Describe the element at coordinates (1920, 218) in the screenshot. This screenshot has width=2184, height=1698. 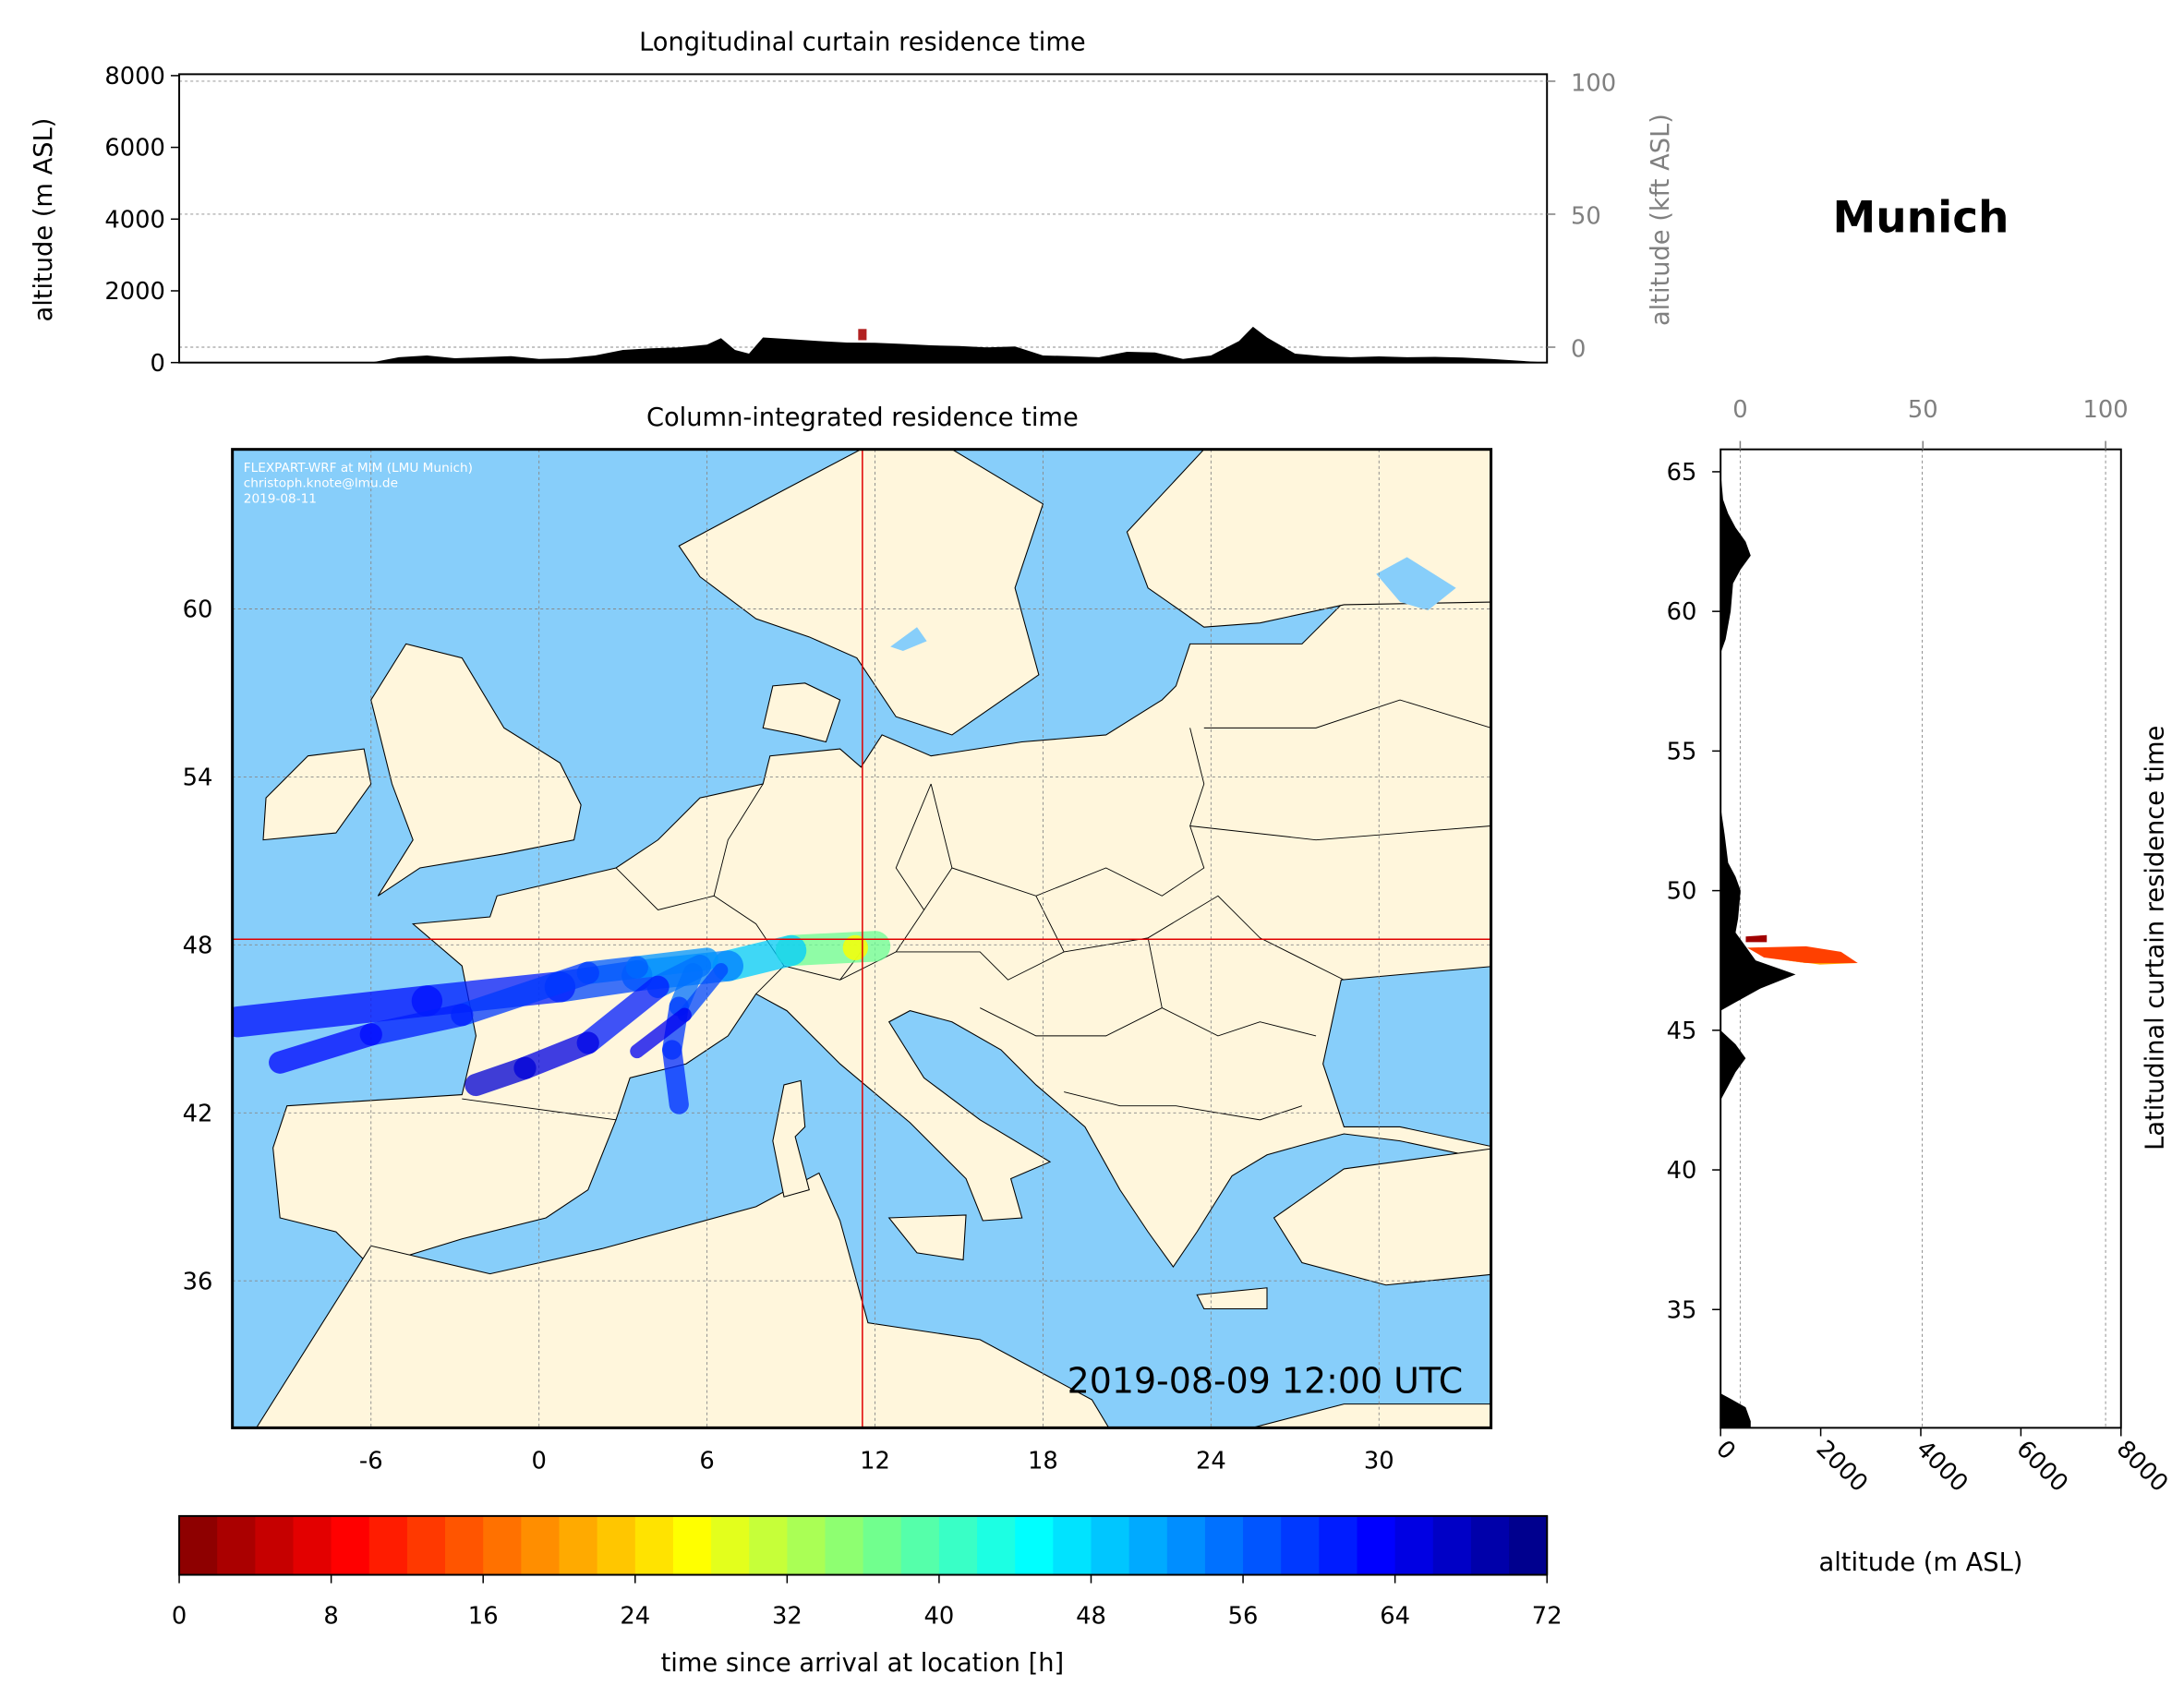
I see `location-title: Munich` at that location.